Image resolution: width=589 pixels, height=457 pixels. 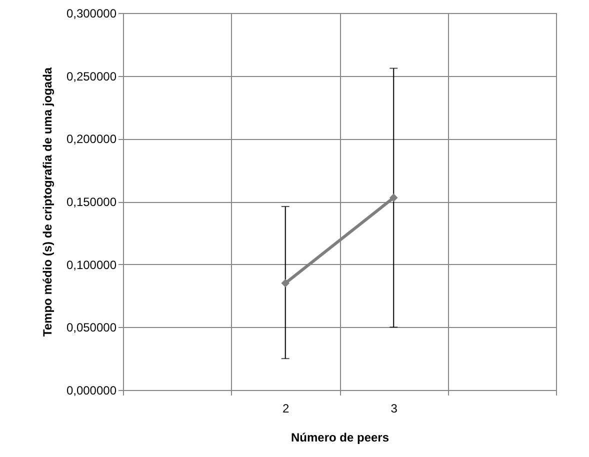 I want to click on x-axis-title: Número de peers, so click(x=340, y=437).